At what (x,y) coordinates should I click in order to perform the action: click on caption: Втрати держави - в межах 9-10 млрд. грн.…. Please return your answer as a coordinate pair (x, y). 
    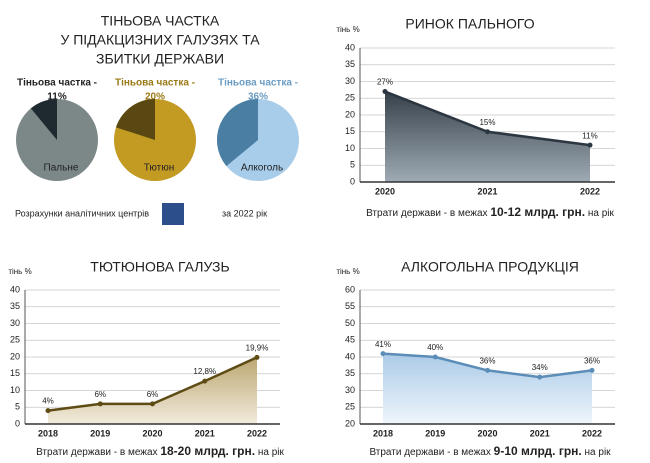
    Looking at the image, I should click on (490, 451).